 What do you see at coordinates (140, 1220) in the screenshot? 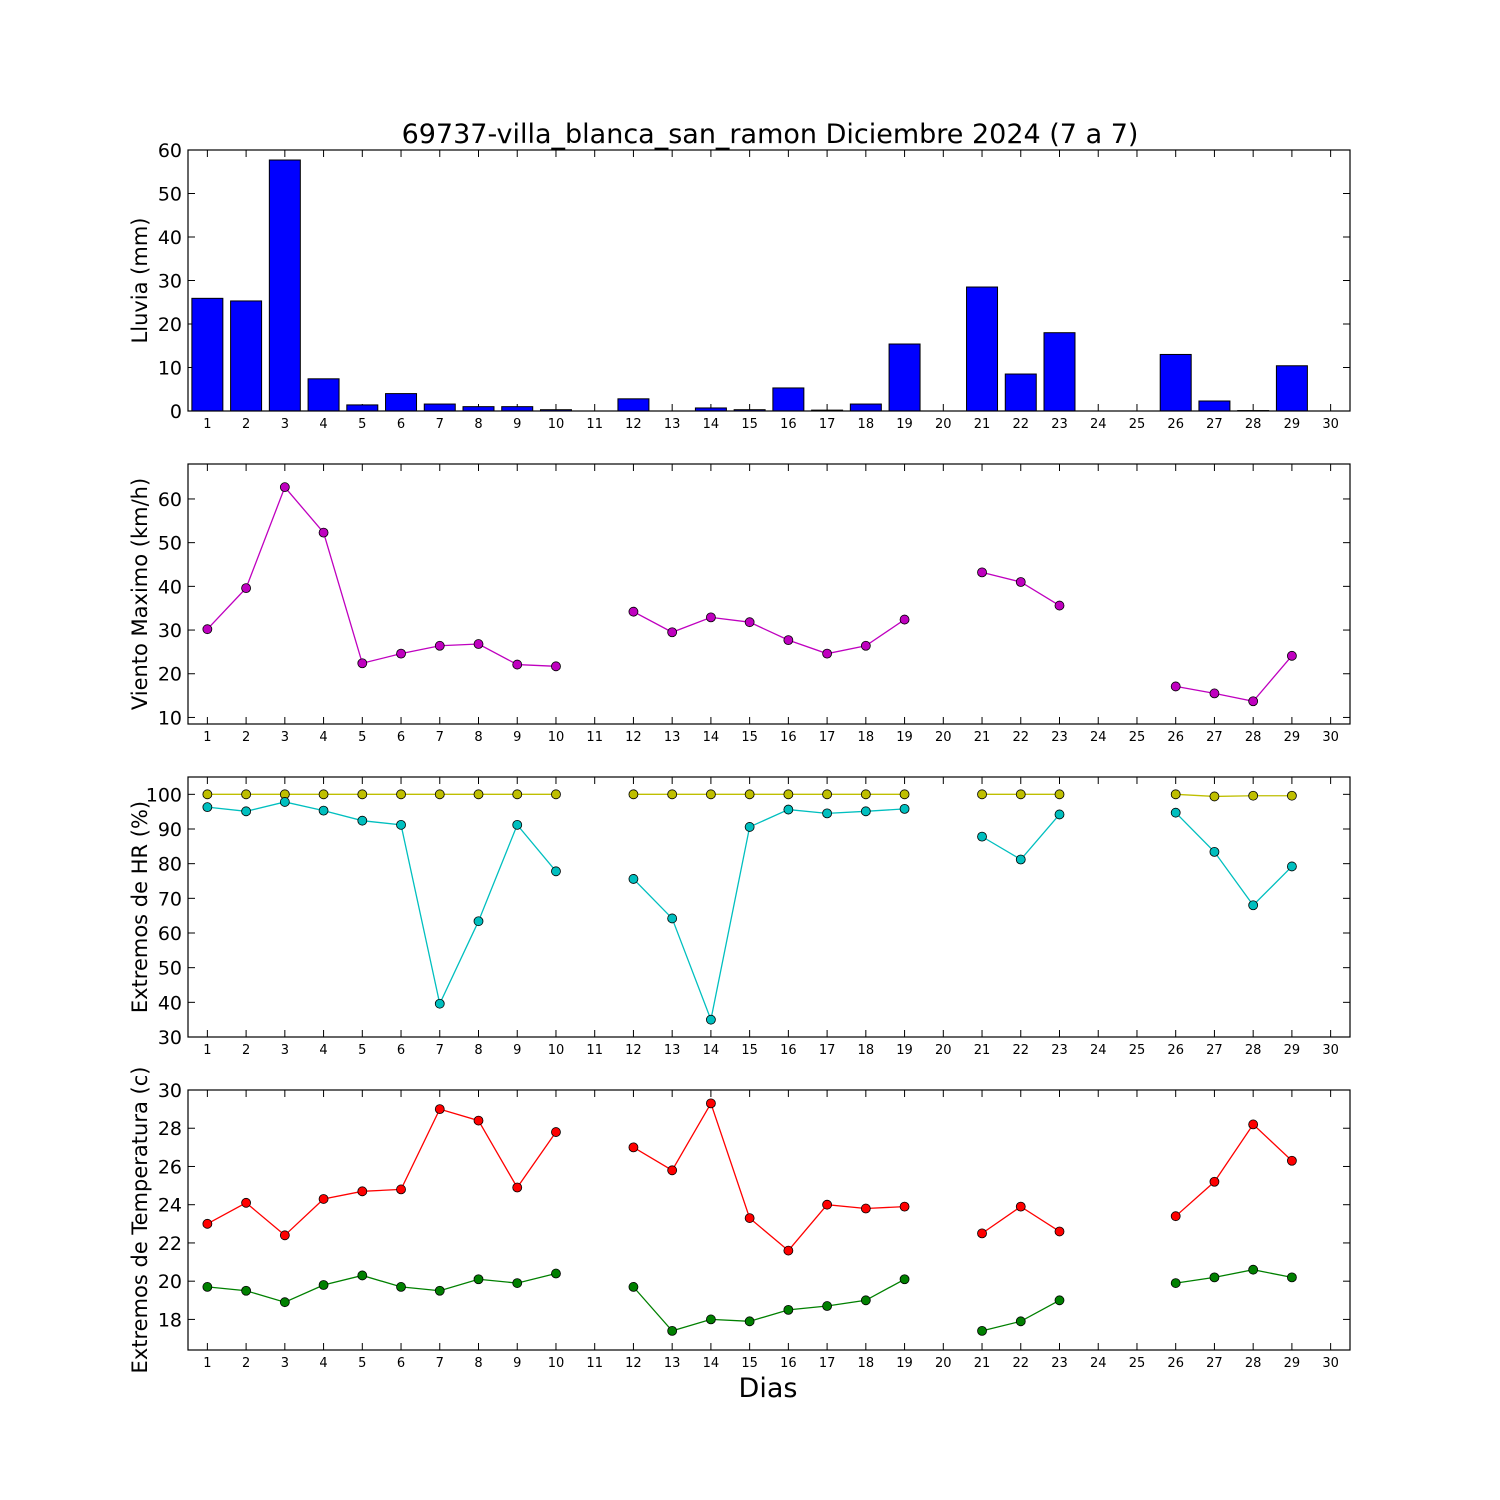
I see `y-axis-label: Extremos de Temperatura (c)` at bounding box center [140, 1220].